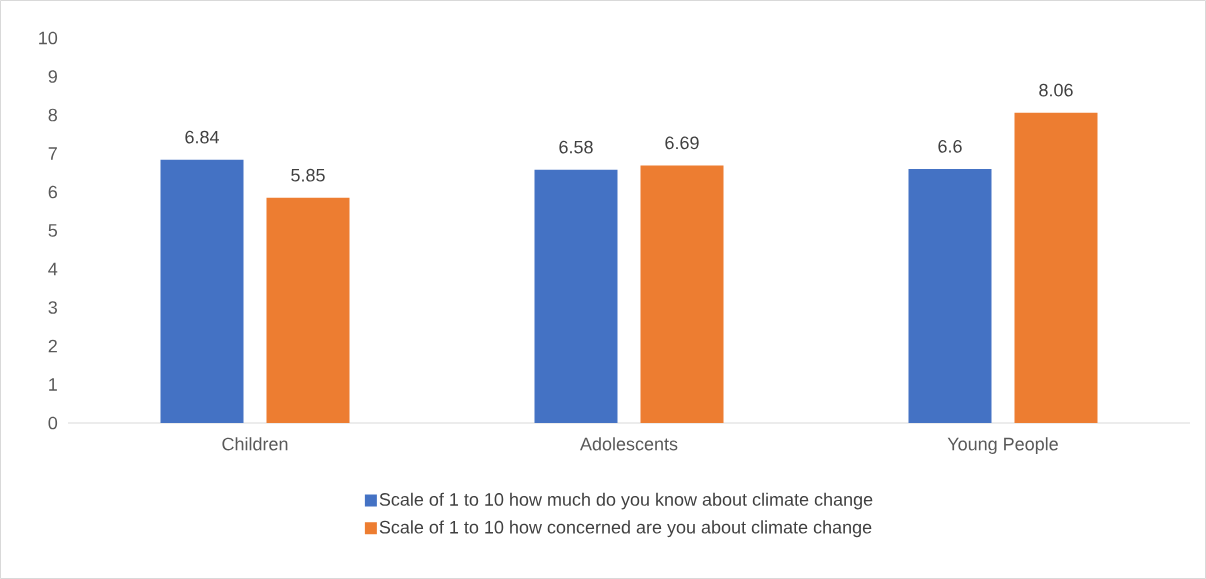 The image size is (1206, 579). I want to click on data-label: 6.69, so click(682, 143).